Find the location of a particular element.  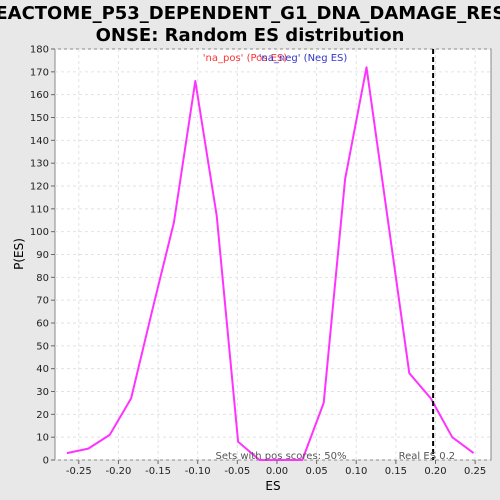

y-tick-label: 120 is located at coordinates (39, 187).